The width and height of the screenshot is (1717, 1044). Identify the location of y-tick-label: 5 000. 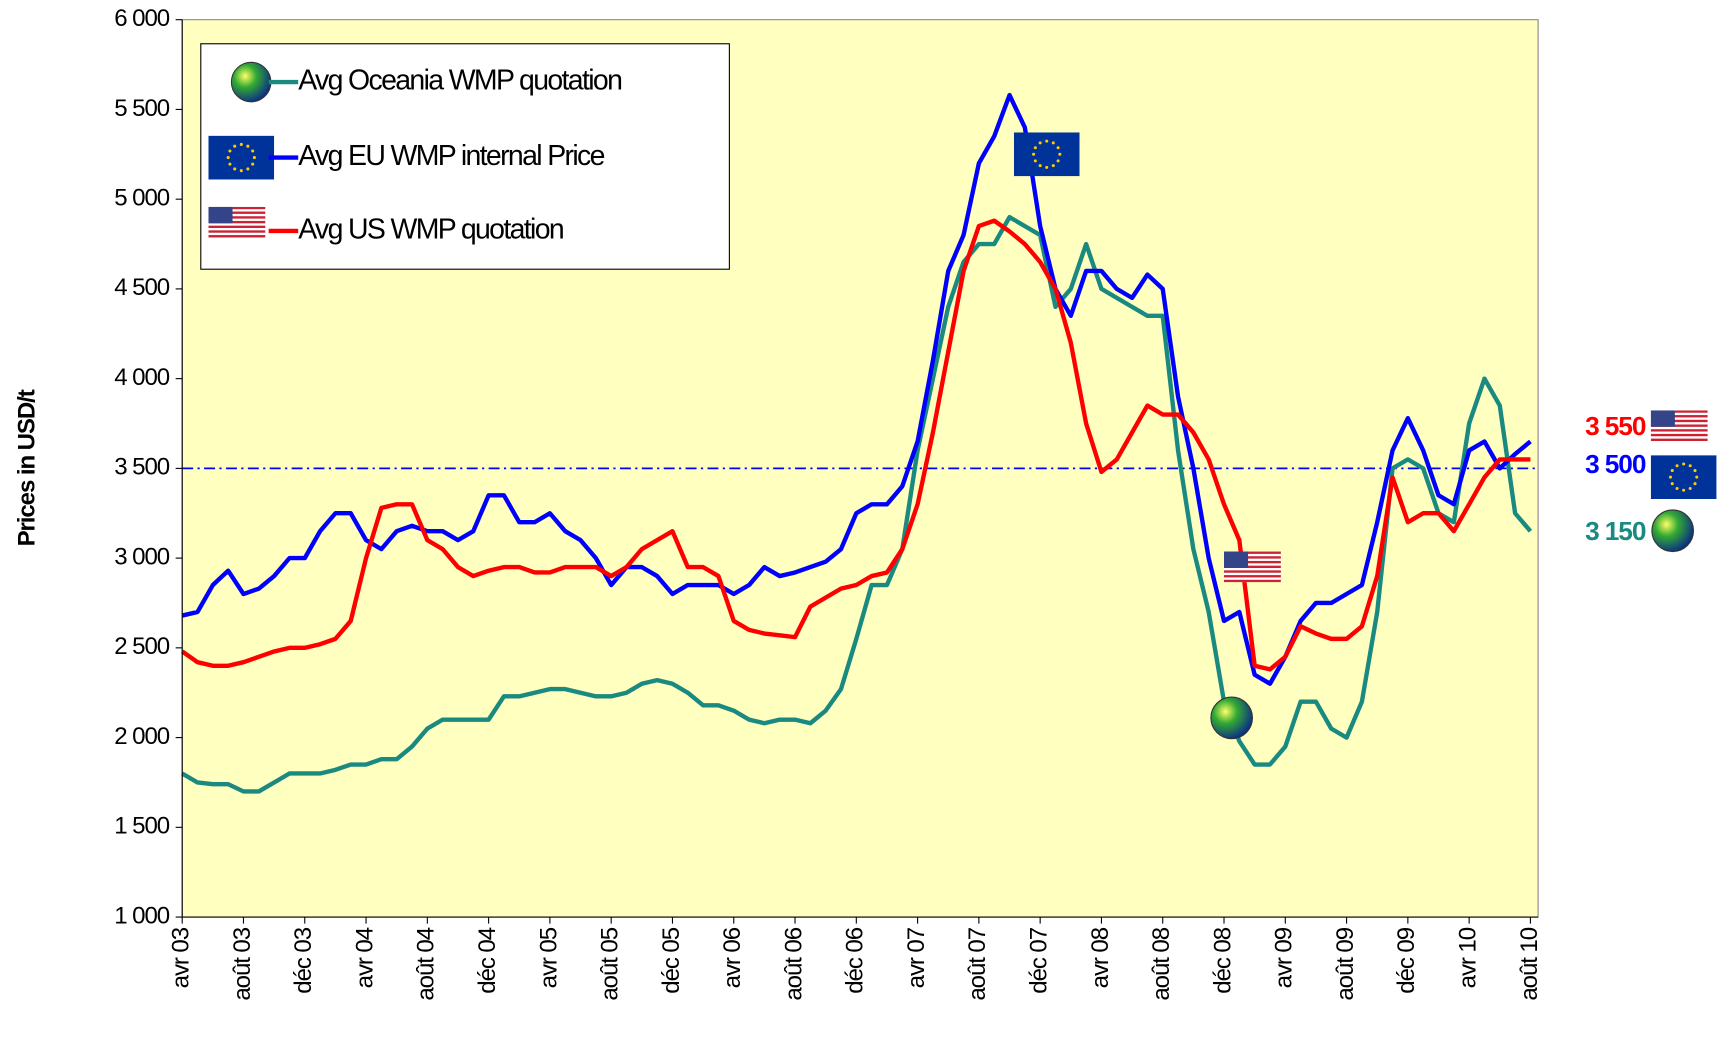
(141, 198).